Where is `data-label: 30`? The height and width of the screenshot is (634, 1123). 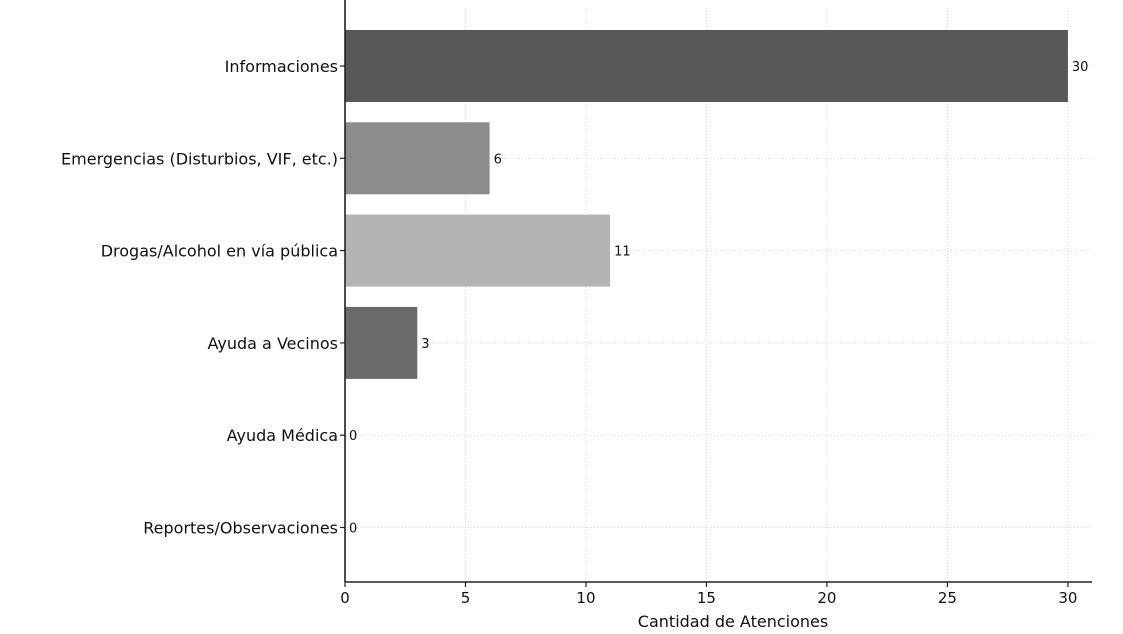 data-label: 30 is located at coordinates (1080, 67).